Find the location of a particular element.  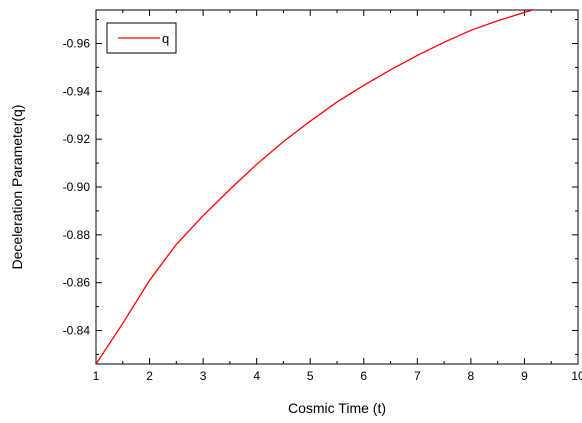

x-tick-label: 3 is located at coordinates (203, 376).